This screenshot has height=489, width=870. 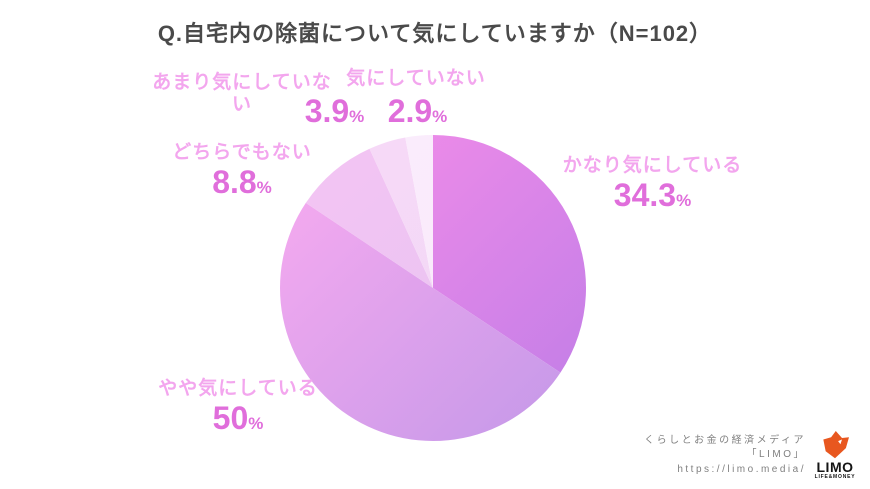 I want to click on slice-percent-value: 50%, so click(x=238, y=417).